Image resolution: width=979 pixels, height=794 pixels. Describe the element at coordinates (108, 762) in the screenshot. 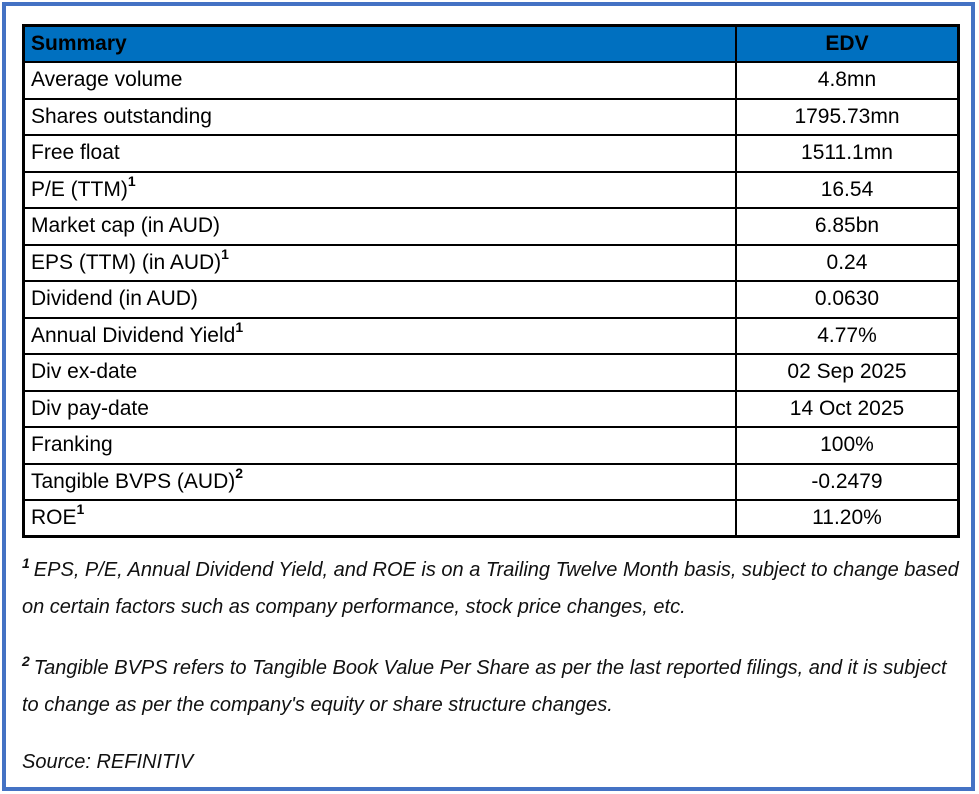

I see `source-attribution: Source: REFINITIV` at that location.